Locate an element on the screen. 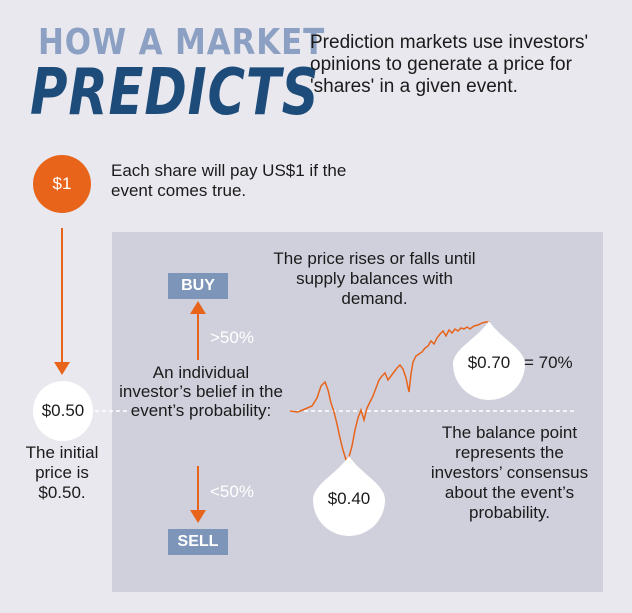 Image resolution: width=632 pixels, height=613 pixels. initial-price-coin-icon: $0.50 is located at coordinates (63, 411).